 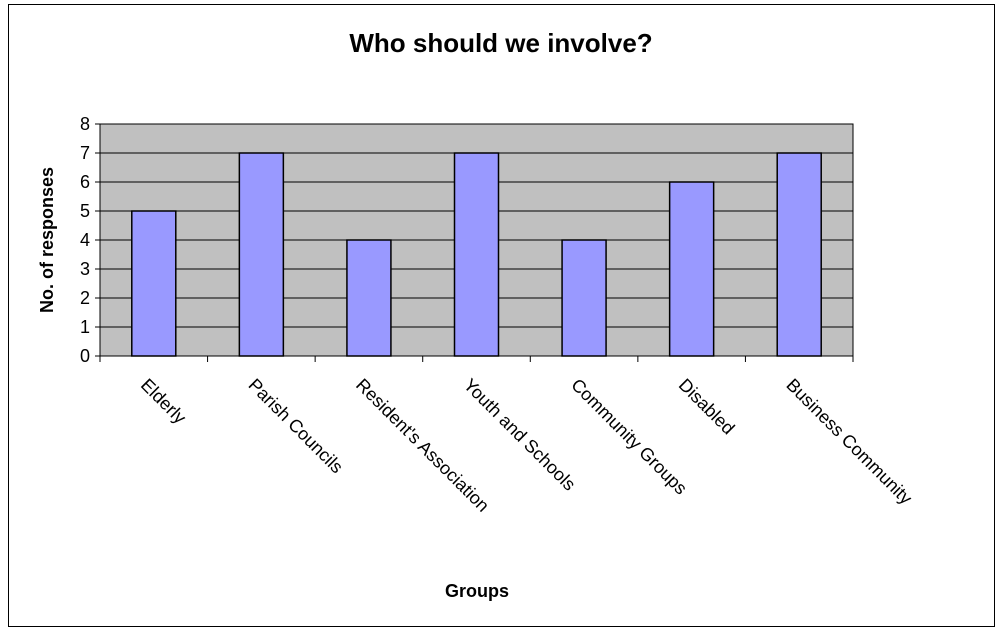 What do you see at coordinates (500, 43) in the screenshot?
I see `chart-title: Who should we involve?` at bounding box center [500, 43].